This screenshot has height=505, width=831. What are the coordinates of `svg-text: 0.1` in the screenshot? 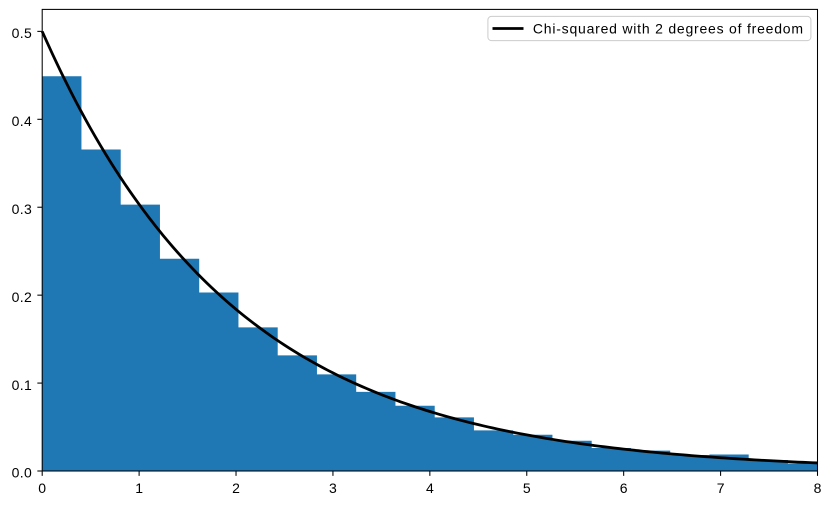 It's located at (22, 385).